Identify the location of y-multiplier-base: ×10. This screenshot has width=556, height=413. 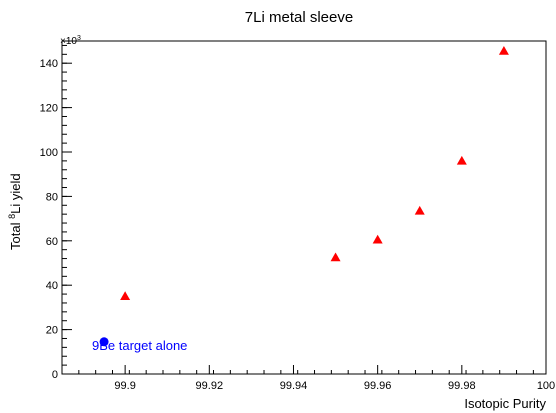
(68, 41).